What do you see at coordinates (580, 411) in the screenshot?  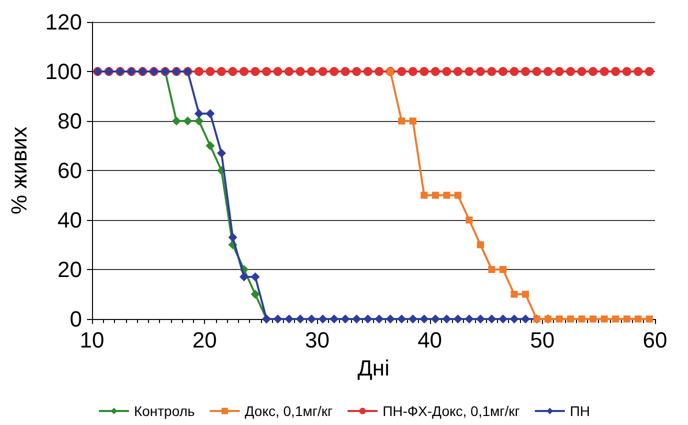 I see `legend-label: ПН` at bounding box center [580, 411].